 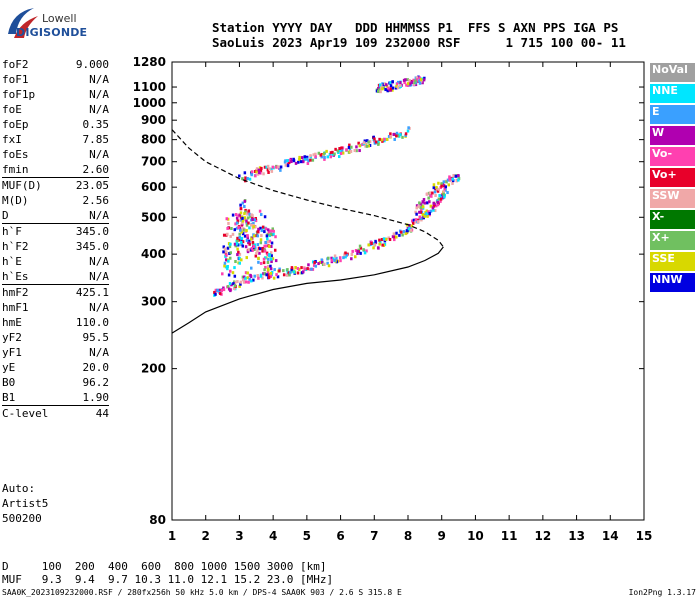 What do you see at coordinates (672, 93) in the screenshot?
I see `legend-item: NNE` at bounding box center [672, 93].